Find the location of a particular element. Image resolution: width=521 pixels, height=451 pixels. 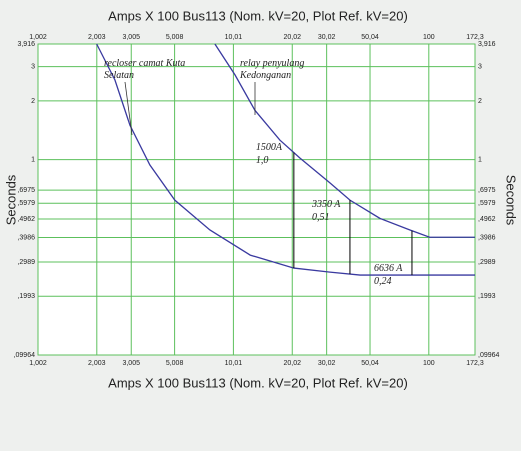

leader-line is located at coordinates (128, 108).